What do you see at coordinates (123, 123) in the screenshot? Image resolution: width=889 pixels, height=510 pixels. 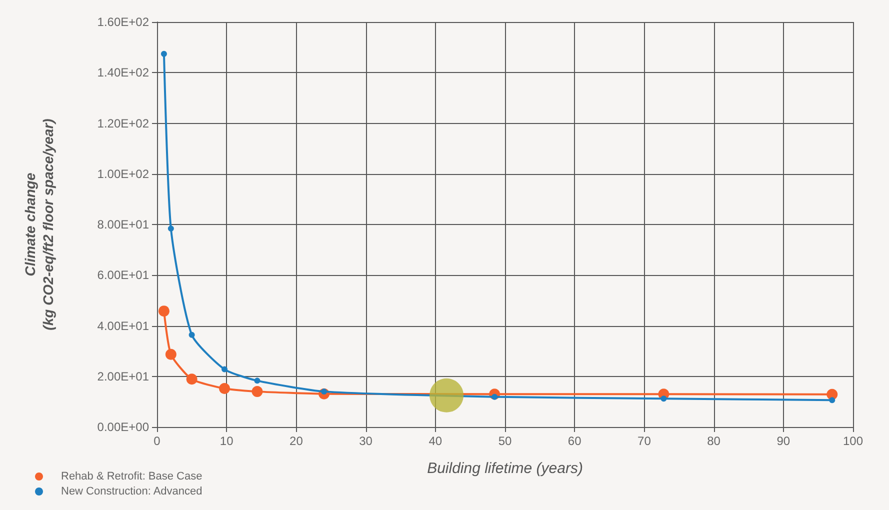 I see `y-tick-label: 1.20E+02` at bounding box center [123, 123].